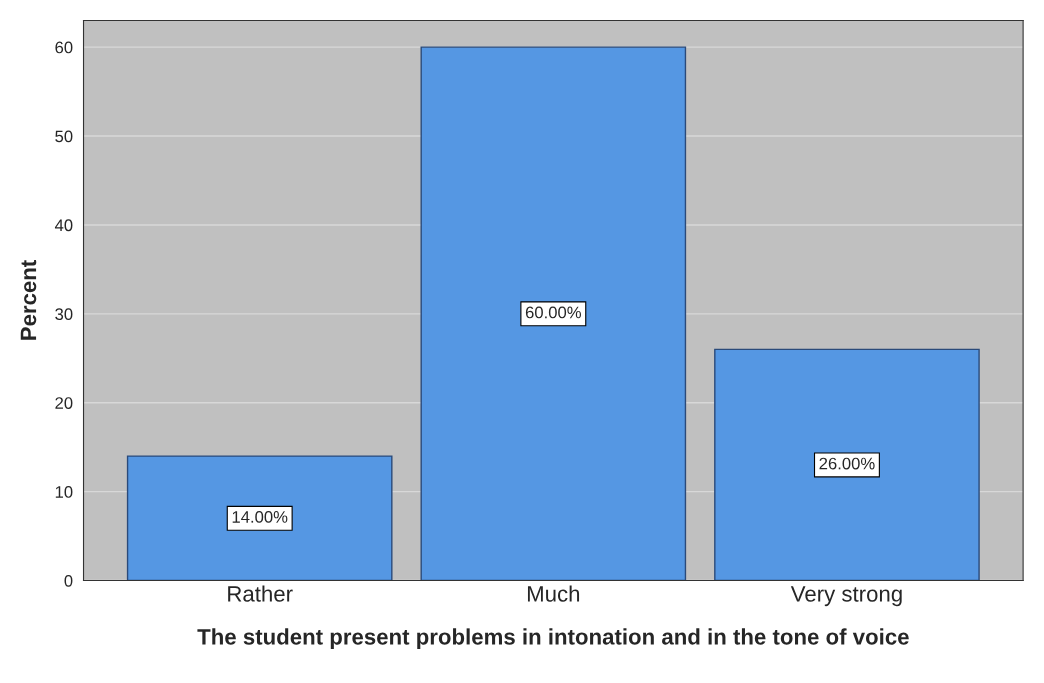  I want to click on y-axis-title: Percent, so click(28, 300).